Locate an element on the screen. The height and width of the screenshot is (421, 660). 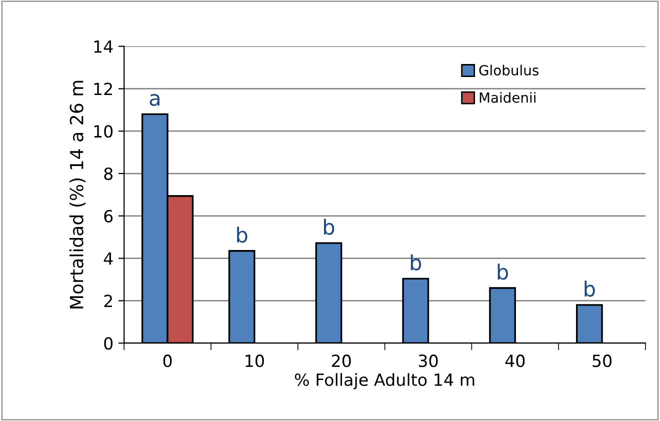
y-tick-label: 0 is located at coordinates (108, 343).